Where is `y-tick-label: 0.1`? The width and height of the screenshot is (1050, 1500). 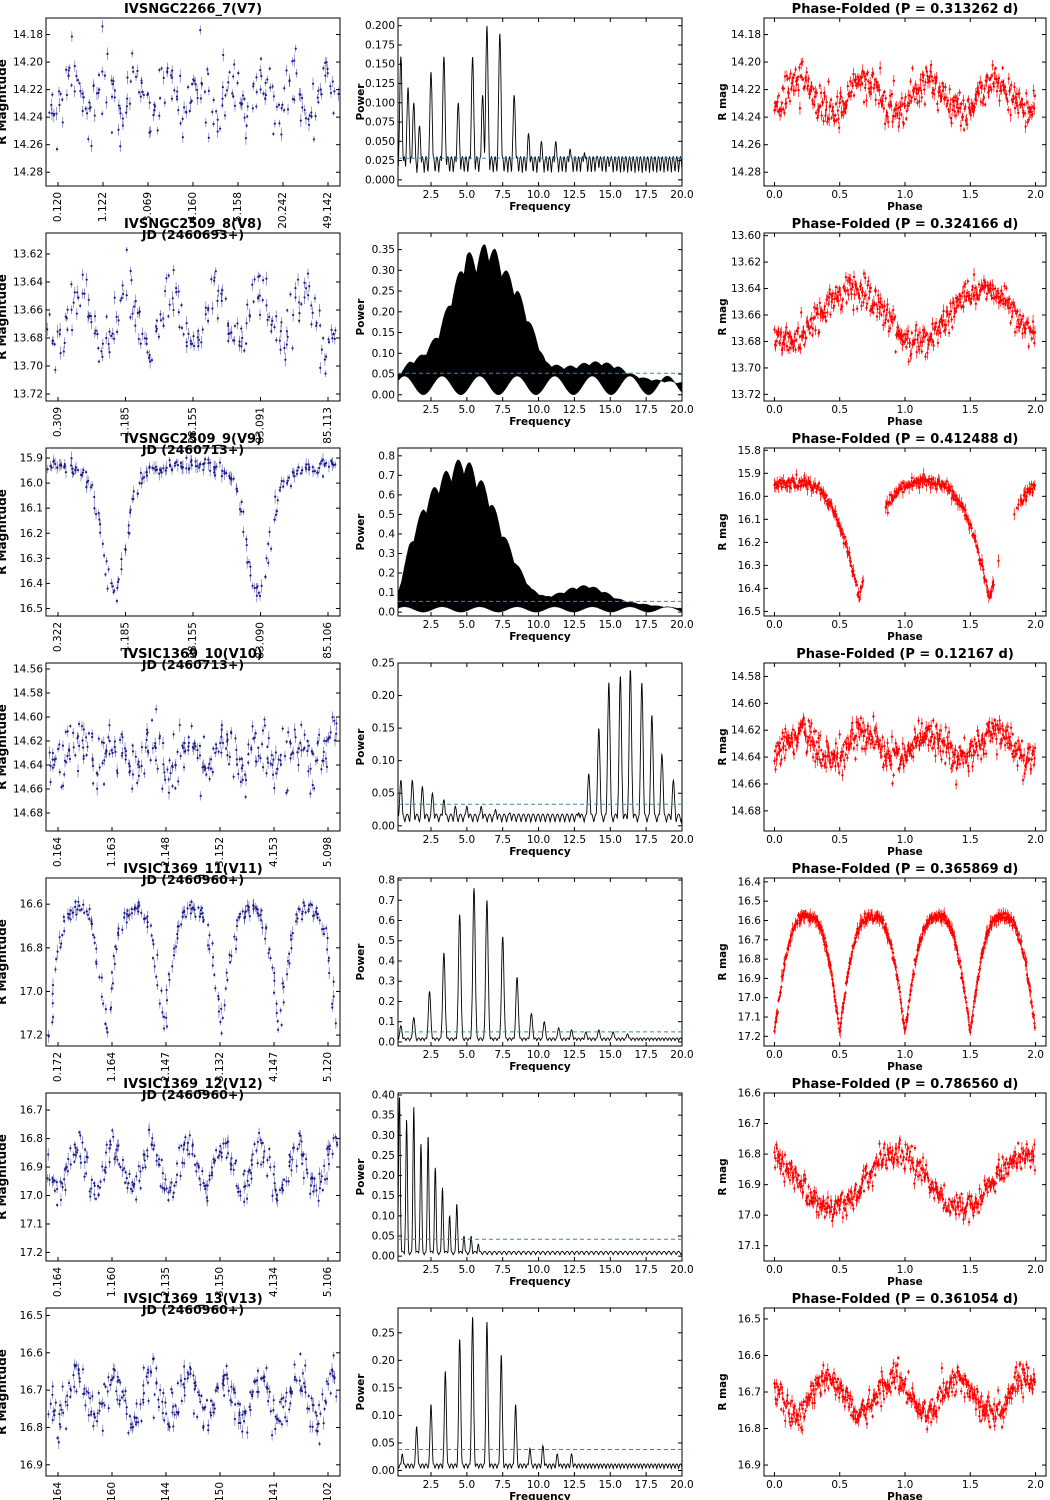
y-tick-label: 0.1 is located at coordinates (386, 593).